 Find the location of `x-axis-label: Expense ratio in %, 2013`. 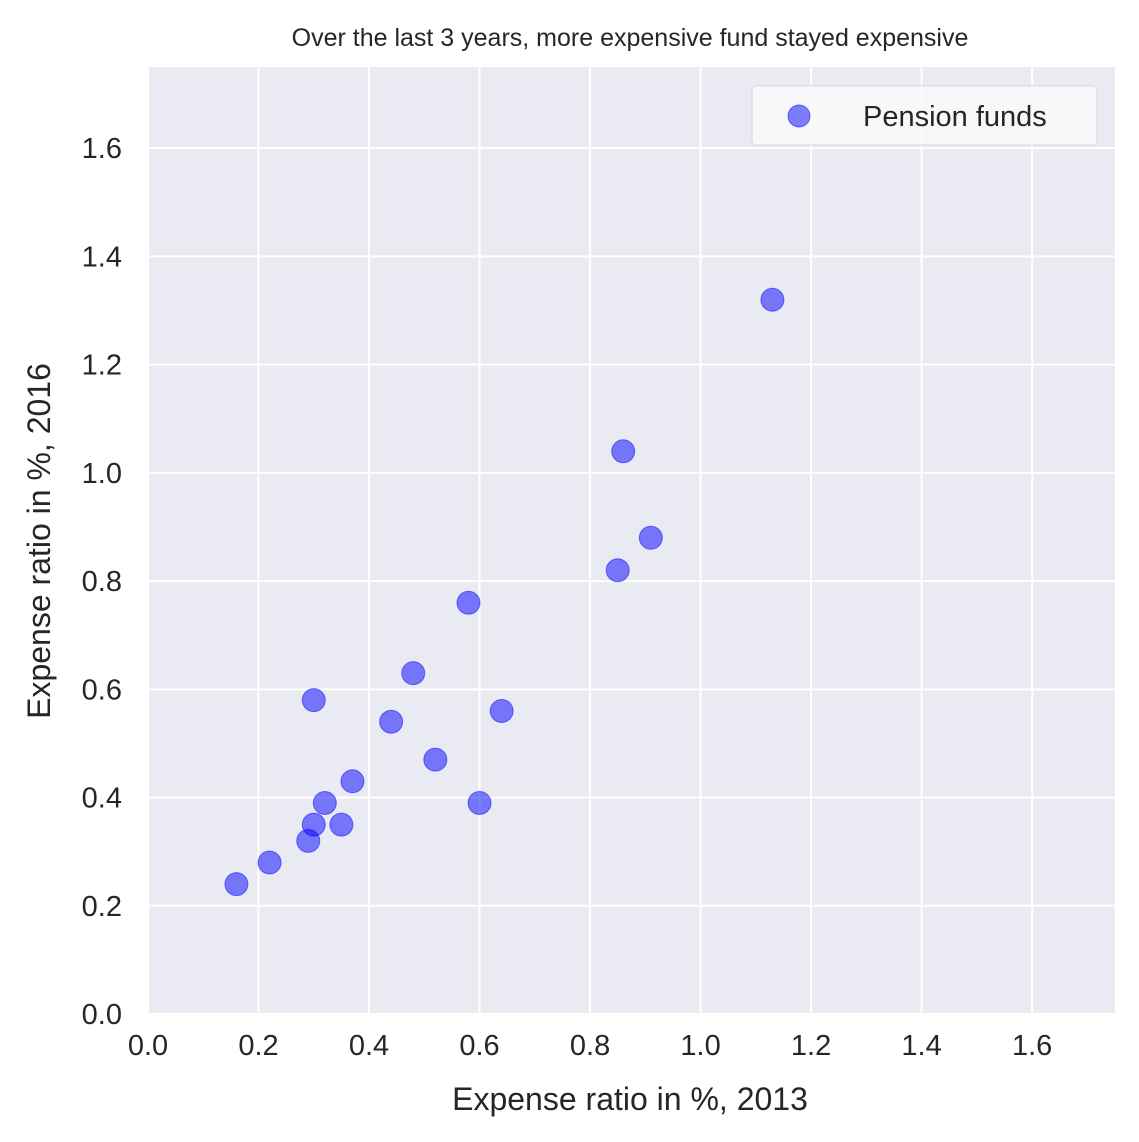

x-axis-label: Expense ratio in %, 2013 is located at coordinates (630, 1099).